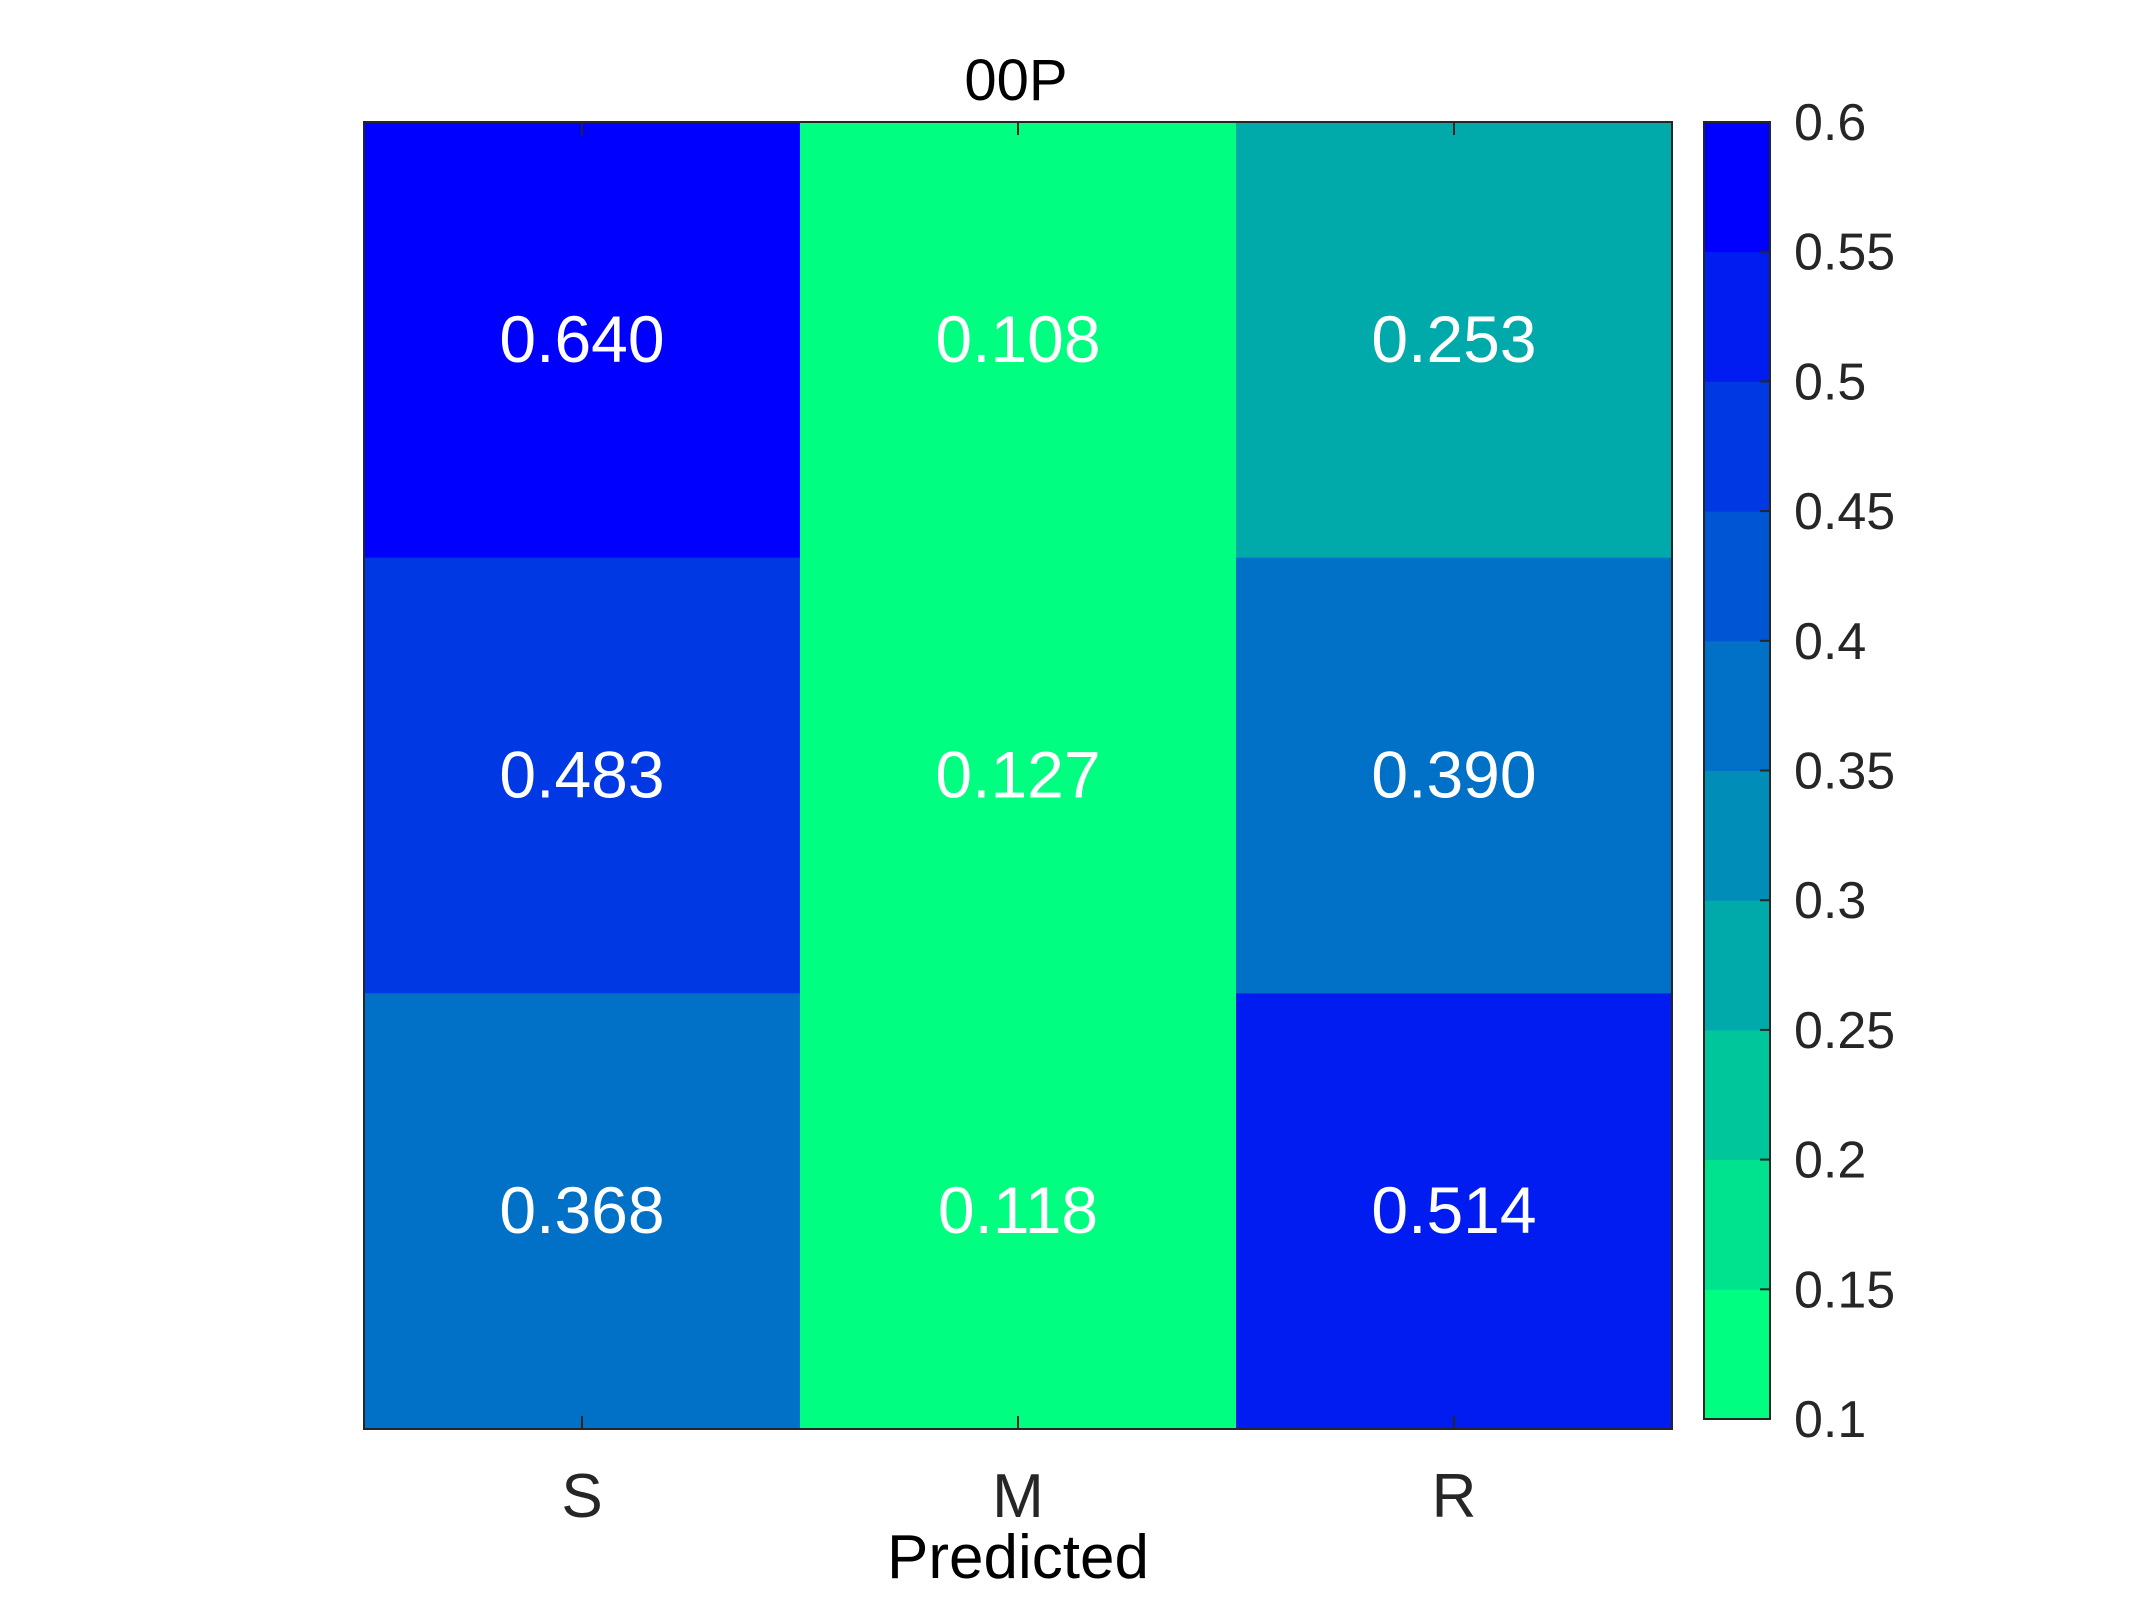 The height and width of the screenshot is (1600, 2133). What do you see at coordinates (1830, 123) in the screenshot?
I see `colorbar-tick-label-11: 0.6` at bounding box center [1830, 123].